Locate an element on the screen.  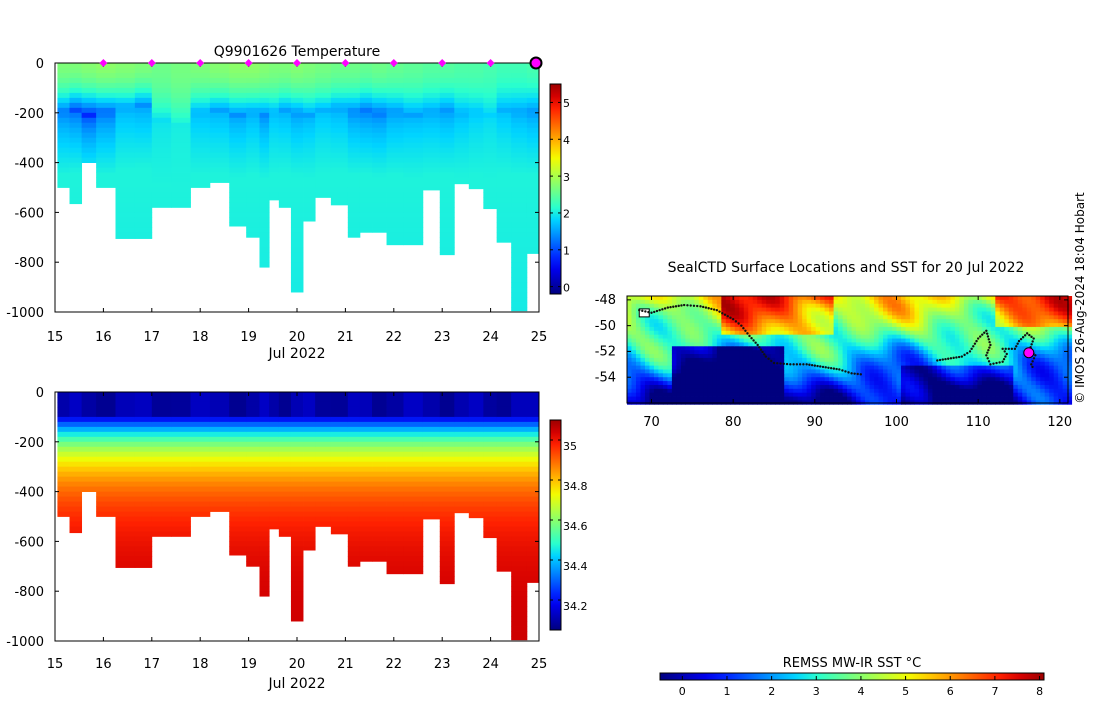
temp-x-tick-label: 24 is located at coordinates (490, 337).